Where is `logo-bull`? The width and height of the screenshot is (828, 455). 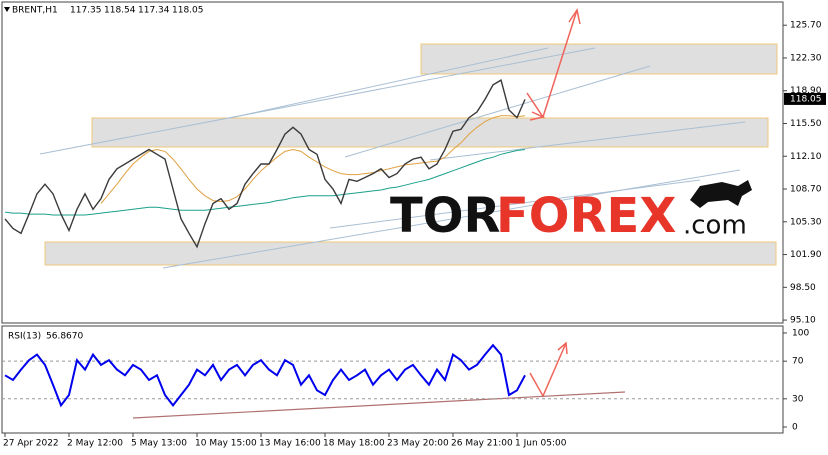 logo-bull is located at coordinates (721, 194).